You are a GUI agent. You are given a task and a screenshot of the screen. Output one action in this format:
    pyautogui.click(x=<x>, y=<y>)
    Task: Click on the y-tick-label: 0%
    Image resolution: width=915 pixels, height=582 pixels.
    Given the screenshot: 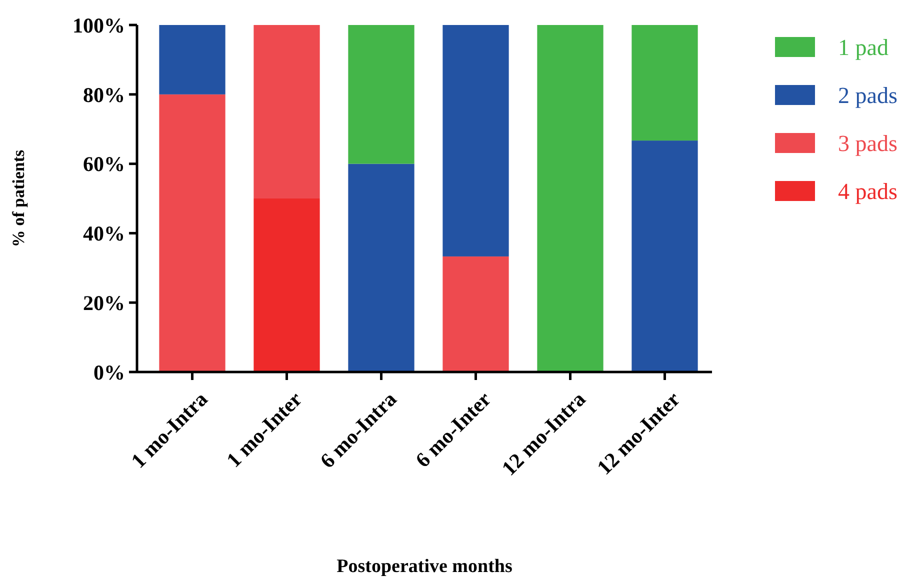 What is the action you would take?
    pyautogui.click(x=109, y=372)
    